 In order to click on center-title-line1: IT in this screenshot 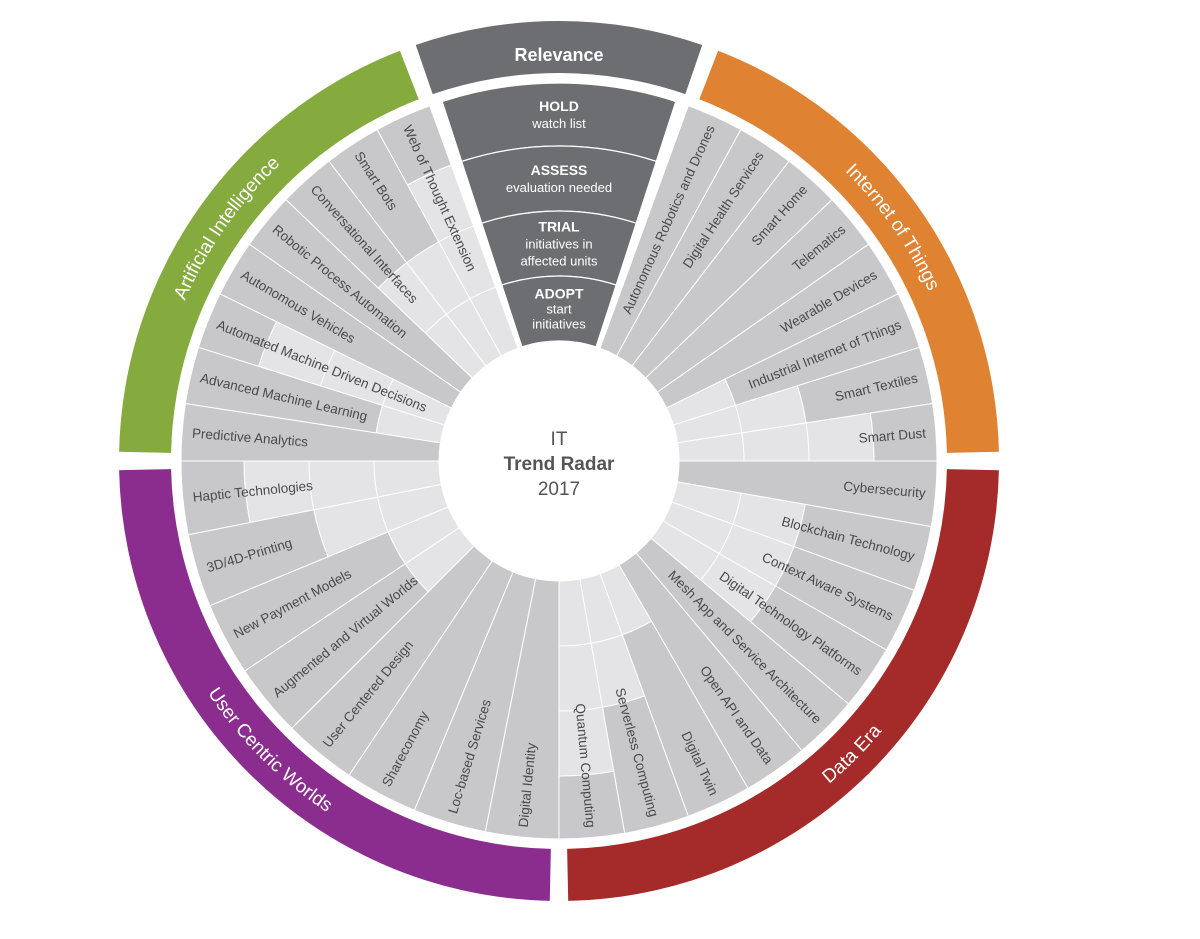, I will do `click(559, 439)`.